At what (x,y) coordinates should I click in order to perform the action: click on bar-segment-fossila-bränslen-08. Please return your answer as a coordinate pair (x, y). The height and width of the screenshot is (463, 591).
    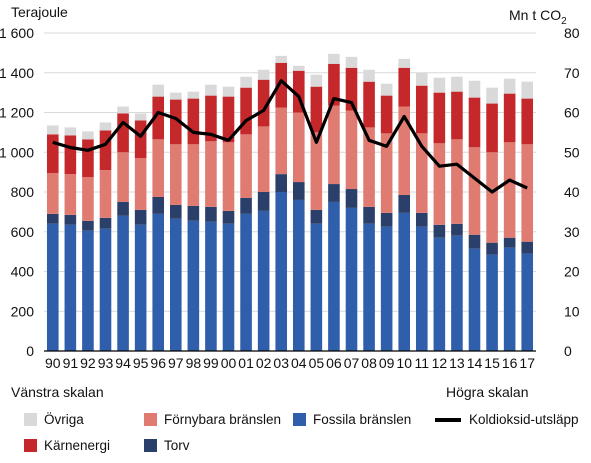
    Looking at the image, I should click on (369, 287).